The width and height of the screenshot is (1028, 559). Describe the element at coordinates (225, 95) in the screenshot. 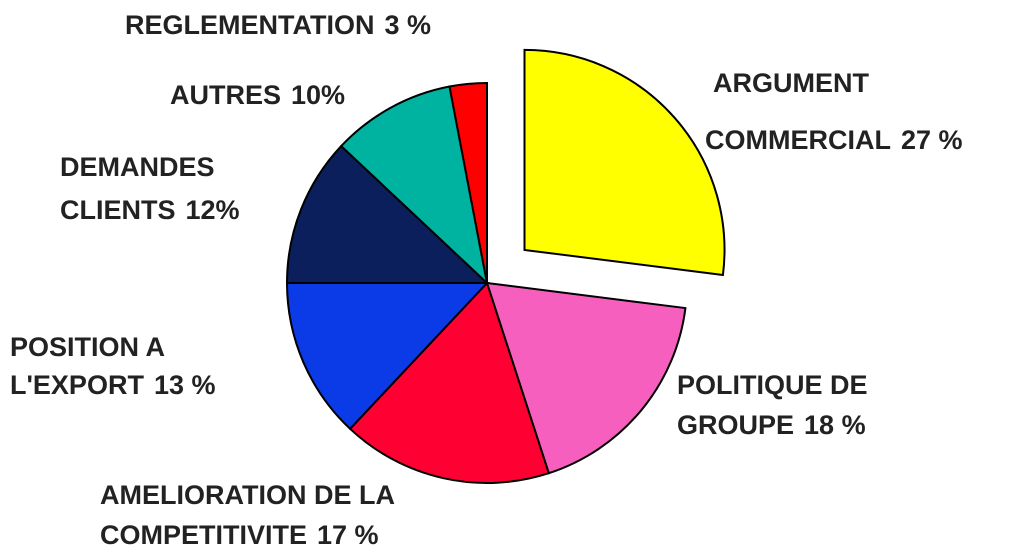

I see `label-line: AUTRES` at that location.